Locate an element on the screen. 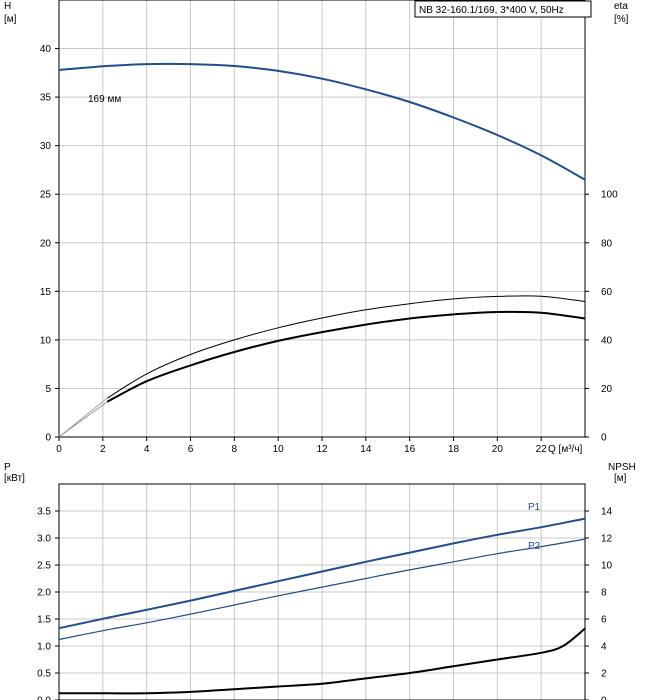 The image size is (658, 700). left-tick-label: 30 is located at coordinates (46, 146).